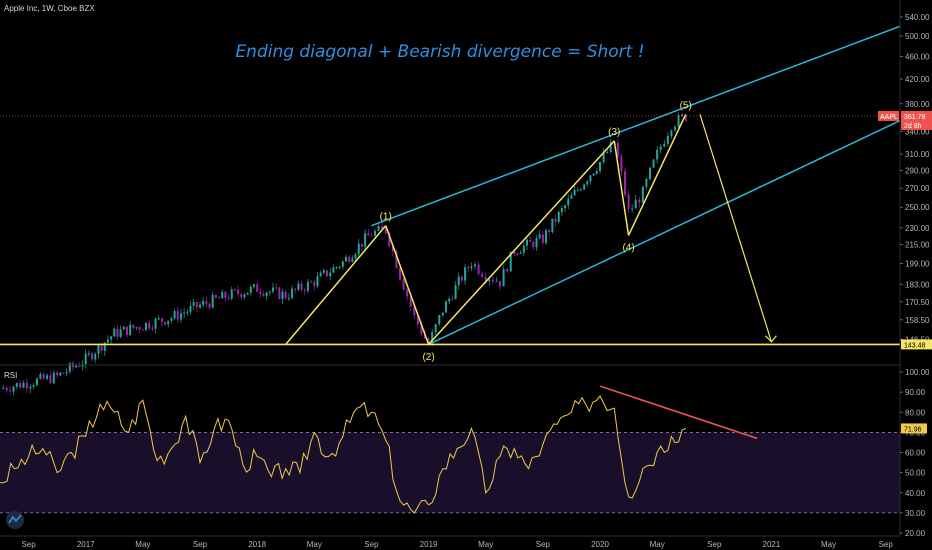  What do you see at coordinates (915, 533) in the screenshot?
I see `rsi-tick-label: 20.00` at bounding box center [915, 533].